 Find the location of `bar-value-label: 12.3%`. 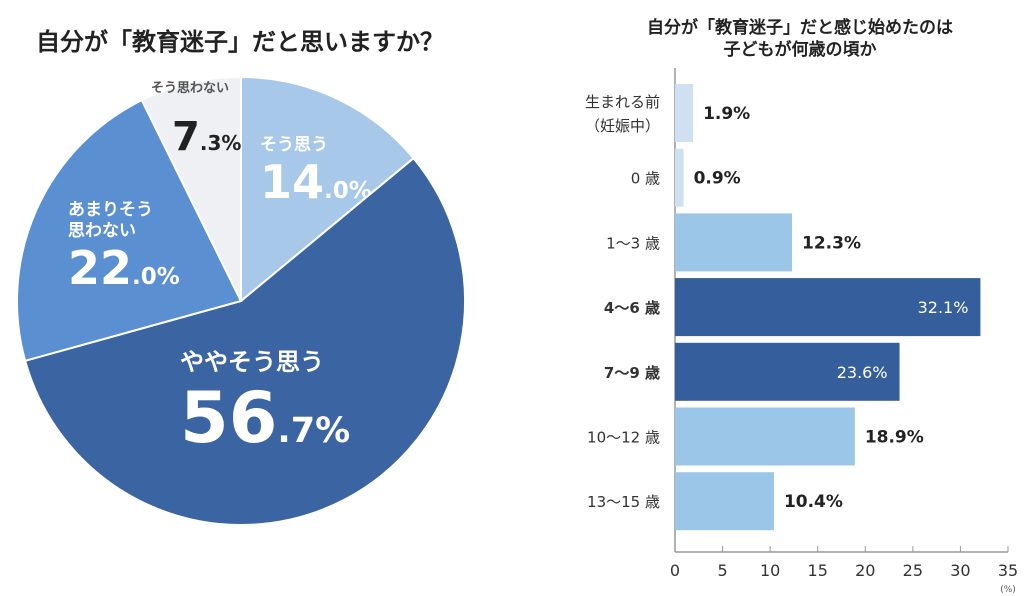

bar-value-label: 12.3% is located at coordinates (831, 243).